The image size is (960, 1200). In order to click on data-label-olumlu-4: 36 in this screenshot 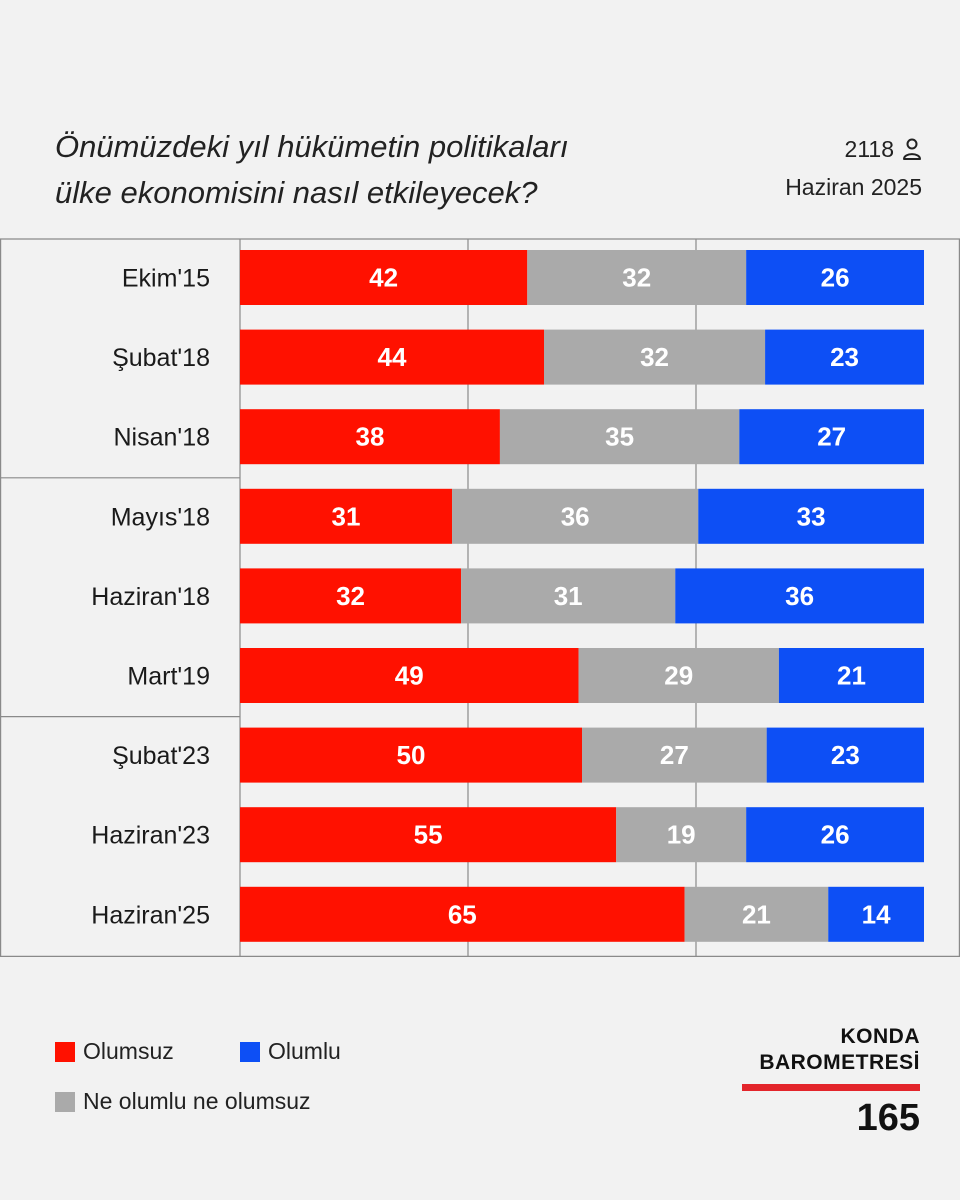, I will do `click(799, 596)`.